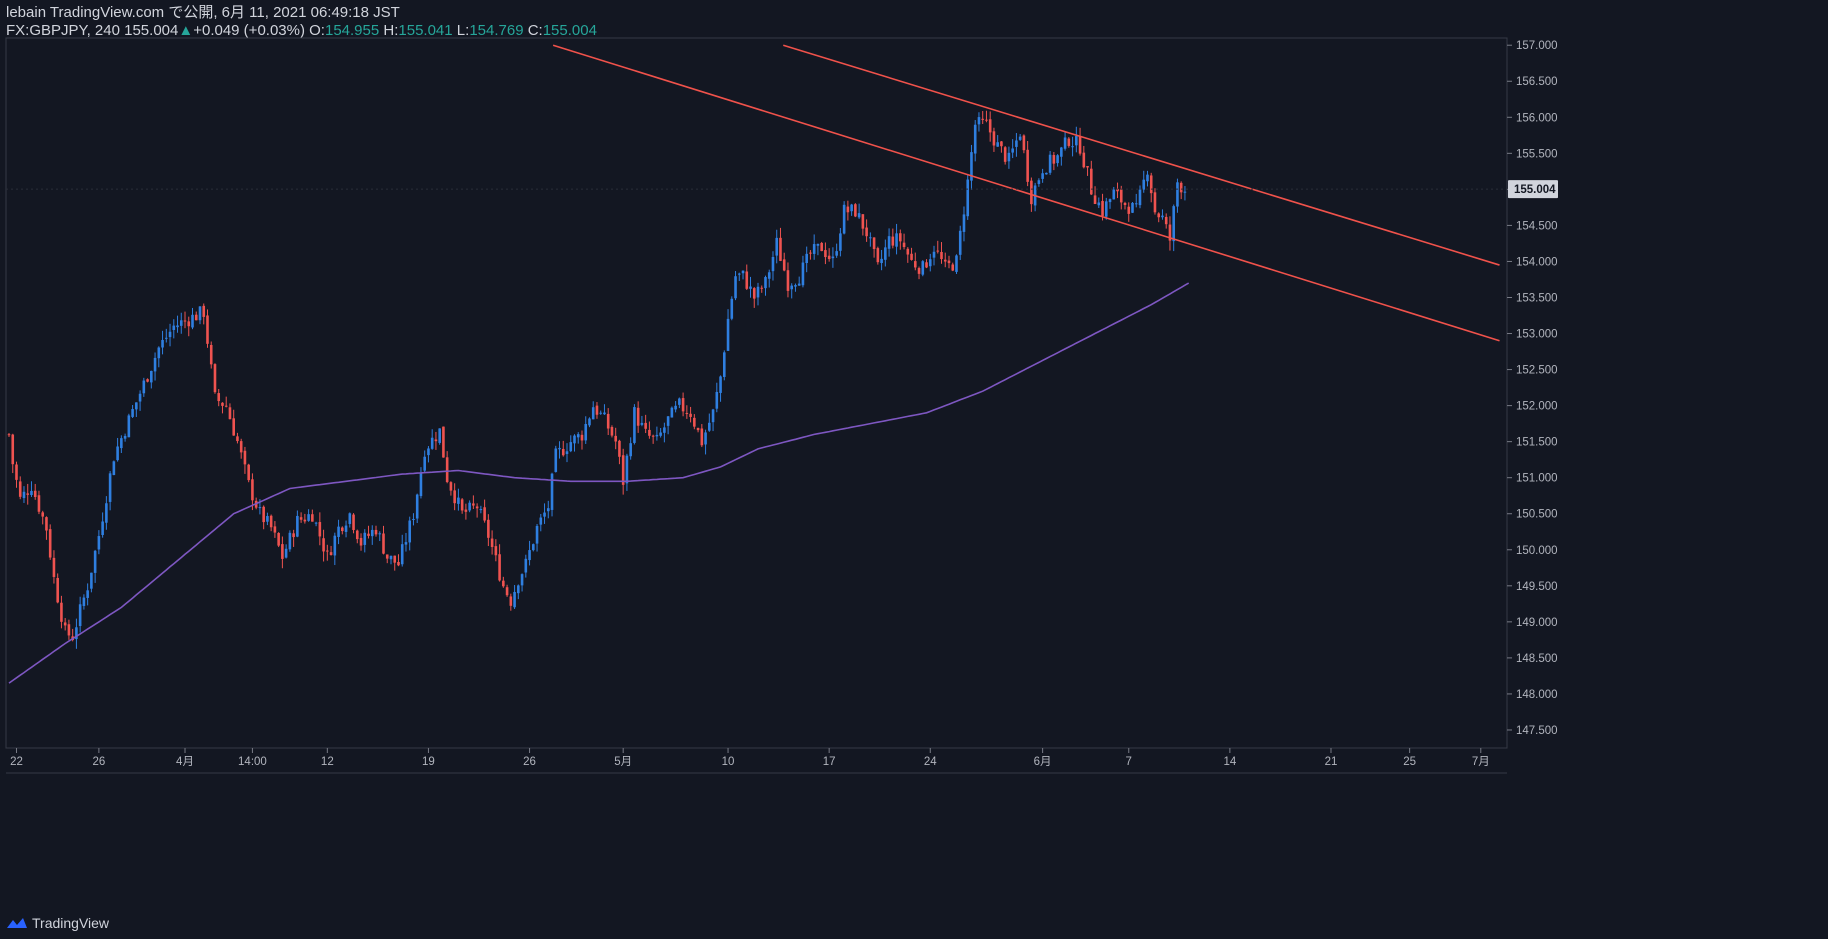 This screenshot has width=1828, height=939. What do you see at coordinates (98, 762) in the screenshot?
I see `time-tick-label: 26` at bounding box center [98, 762].